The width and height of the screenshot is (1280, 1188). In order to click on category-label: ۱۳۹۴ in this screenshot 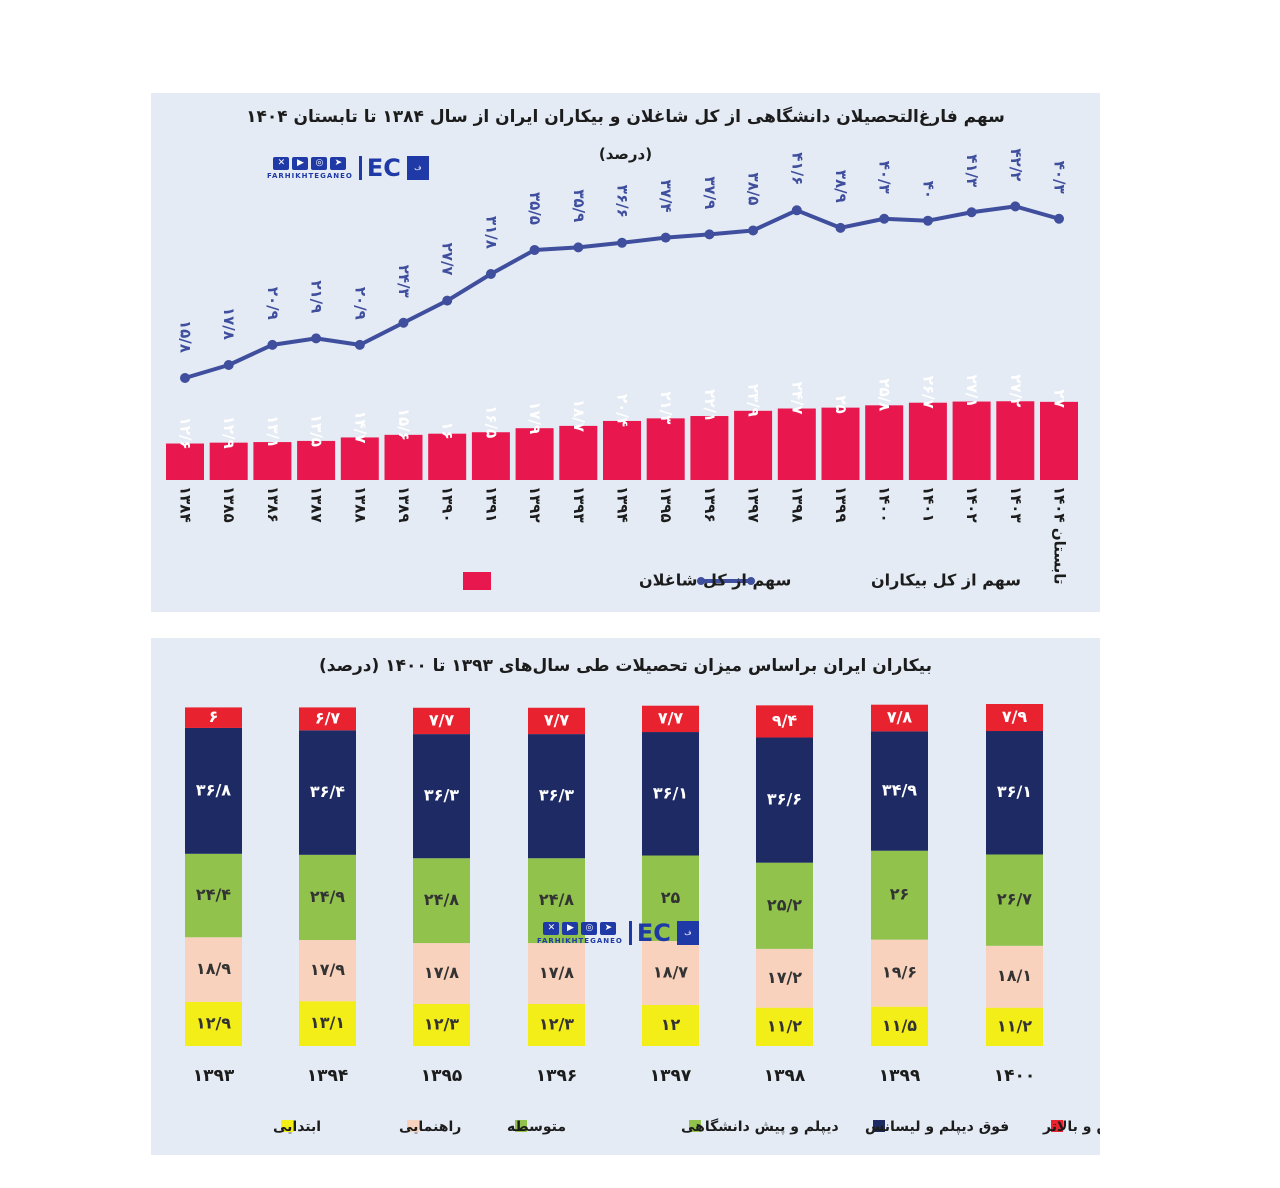, I will do `click(328, 1076)`.